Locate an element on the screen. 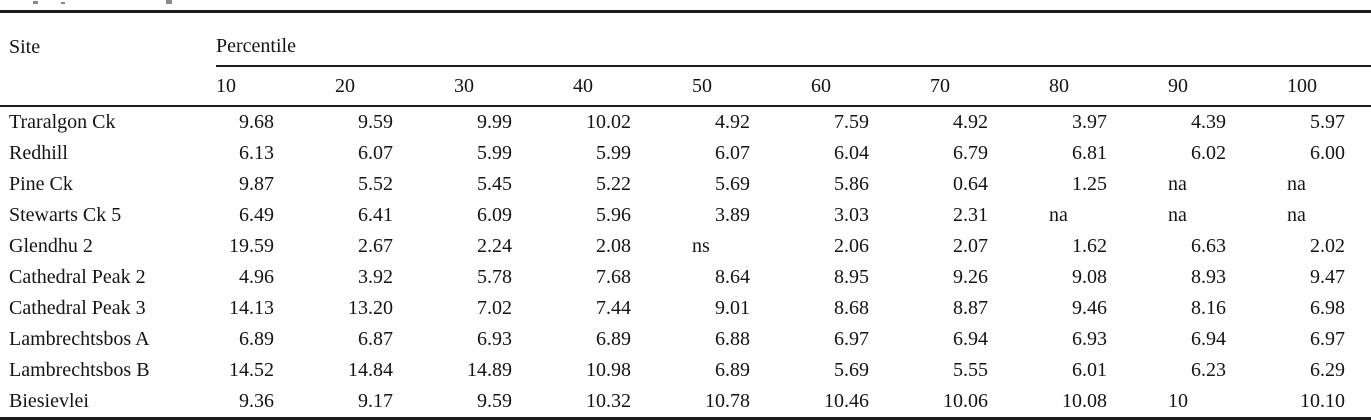 The width and height of the screenshot is (1371, 420). value-cell: 6.09 is located at coordinates (513, 215).